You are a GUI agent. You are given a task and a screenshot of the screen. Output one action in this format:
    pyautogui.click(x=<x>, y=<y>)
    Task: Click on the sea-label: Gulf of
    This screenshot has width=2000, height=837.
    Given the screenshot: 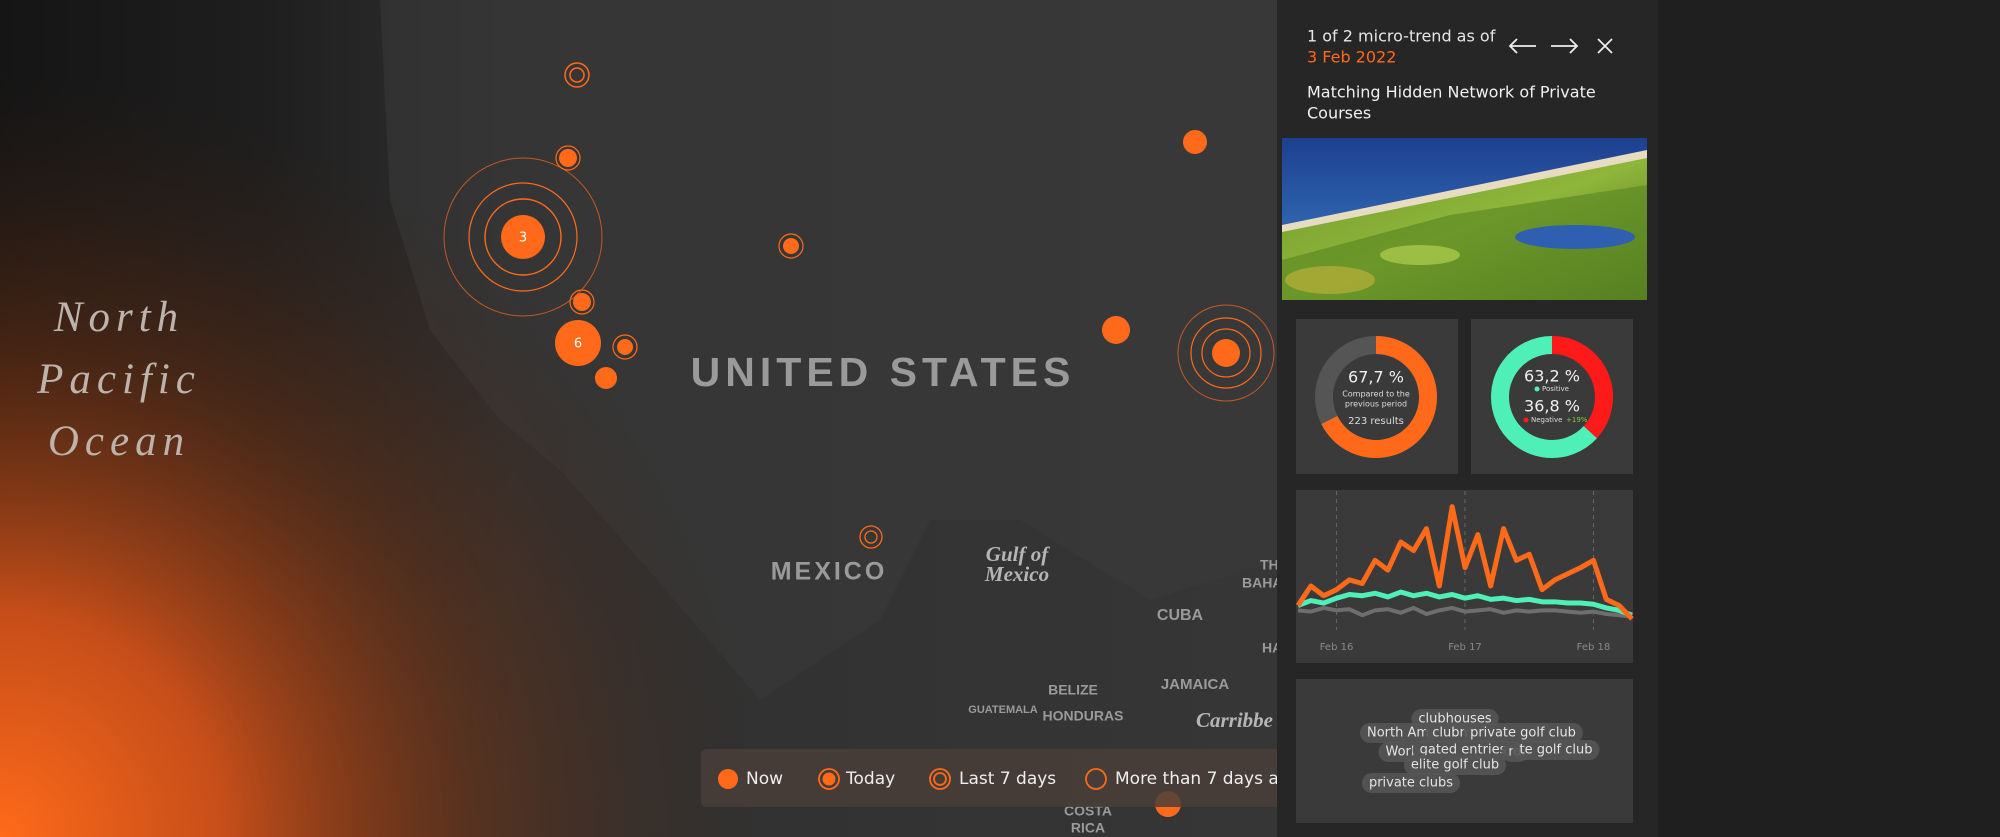 What is the action you would take?
    pyautogui.click(x=1018, y=554)
    